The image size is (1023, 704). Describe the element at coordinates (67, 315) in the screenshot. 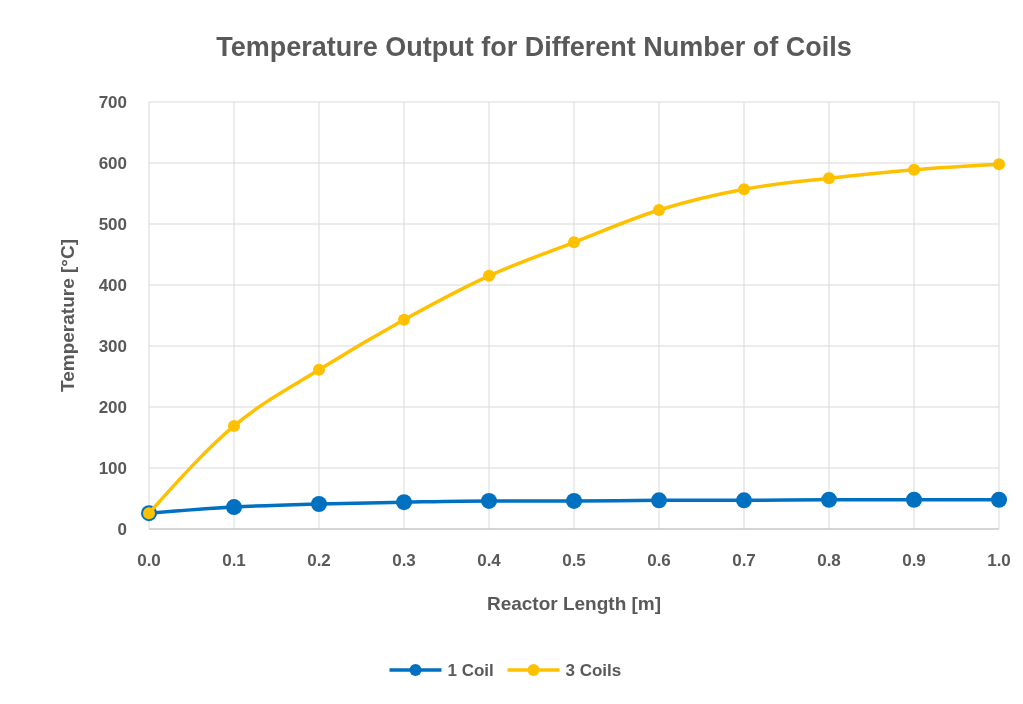

I see `y-axis-title: Temperature [°C]` at that location.